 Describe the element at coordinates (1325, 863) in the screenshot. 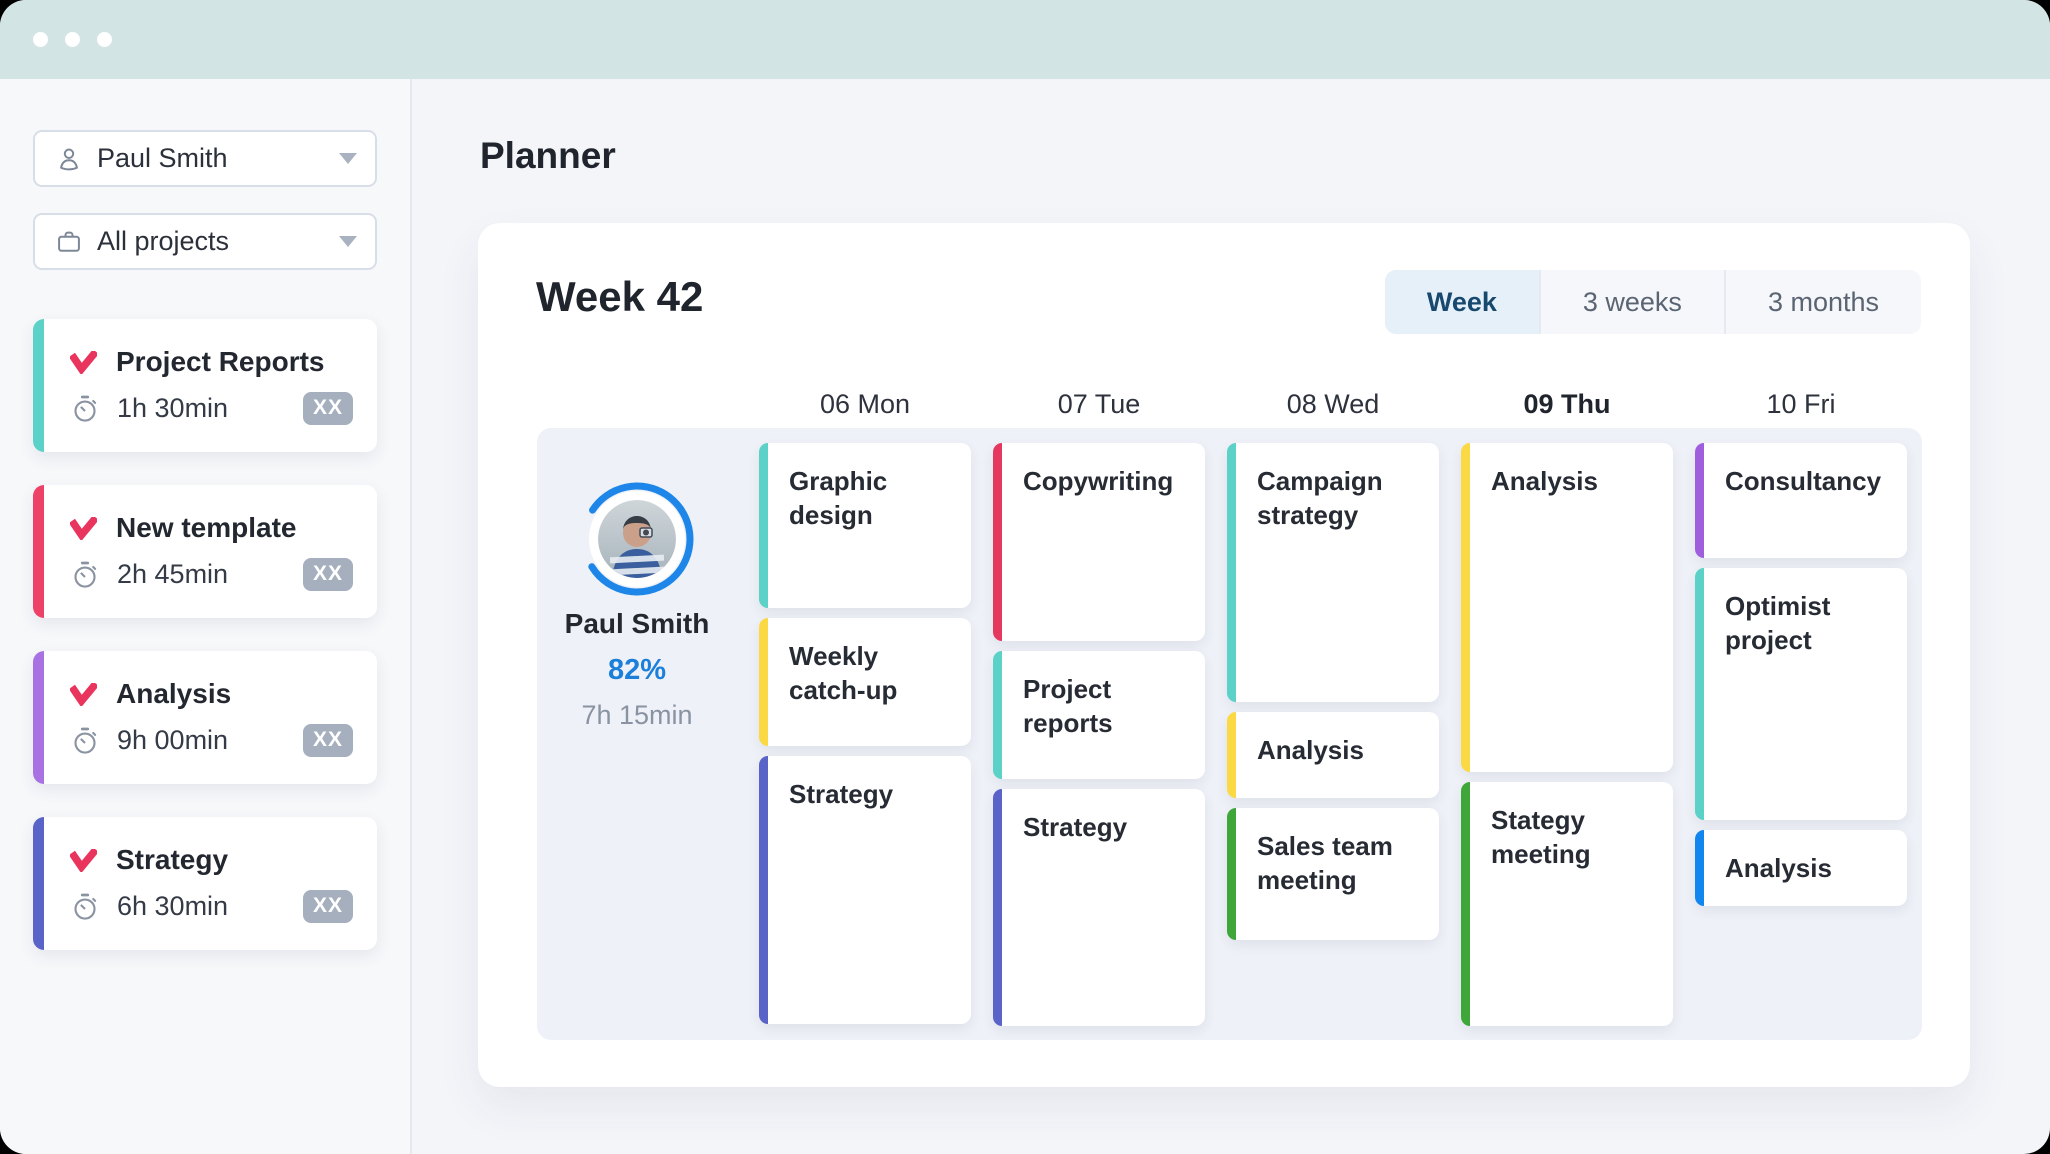

I see `event-title: Sales team meeting` at that location.